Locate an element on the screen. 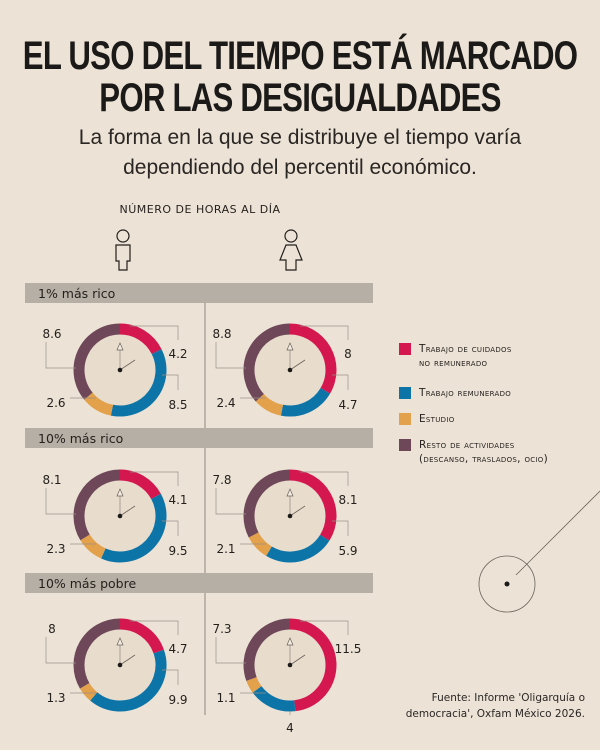 The image size is (600, 750). section-label: 1% más rico is located at coordinates (76, 293).